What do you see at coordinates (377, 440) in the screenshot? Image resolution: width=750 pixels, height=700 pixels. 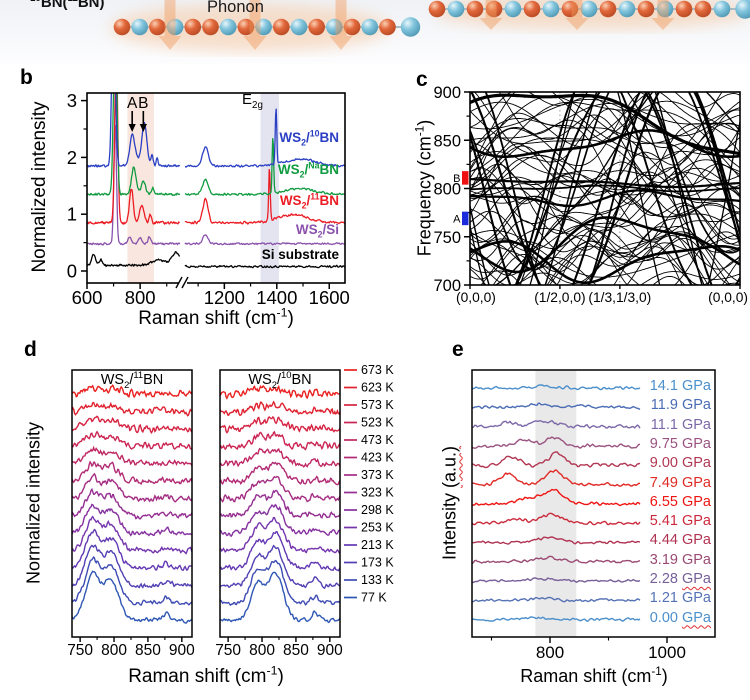 I see `legend-label: 473 K` at bounding box center [377, 440].